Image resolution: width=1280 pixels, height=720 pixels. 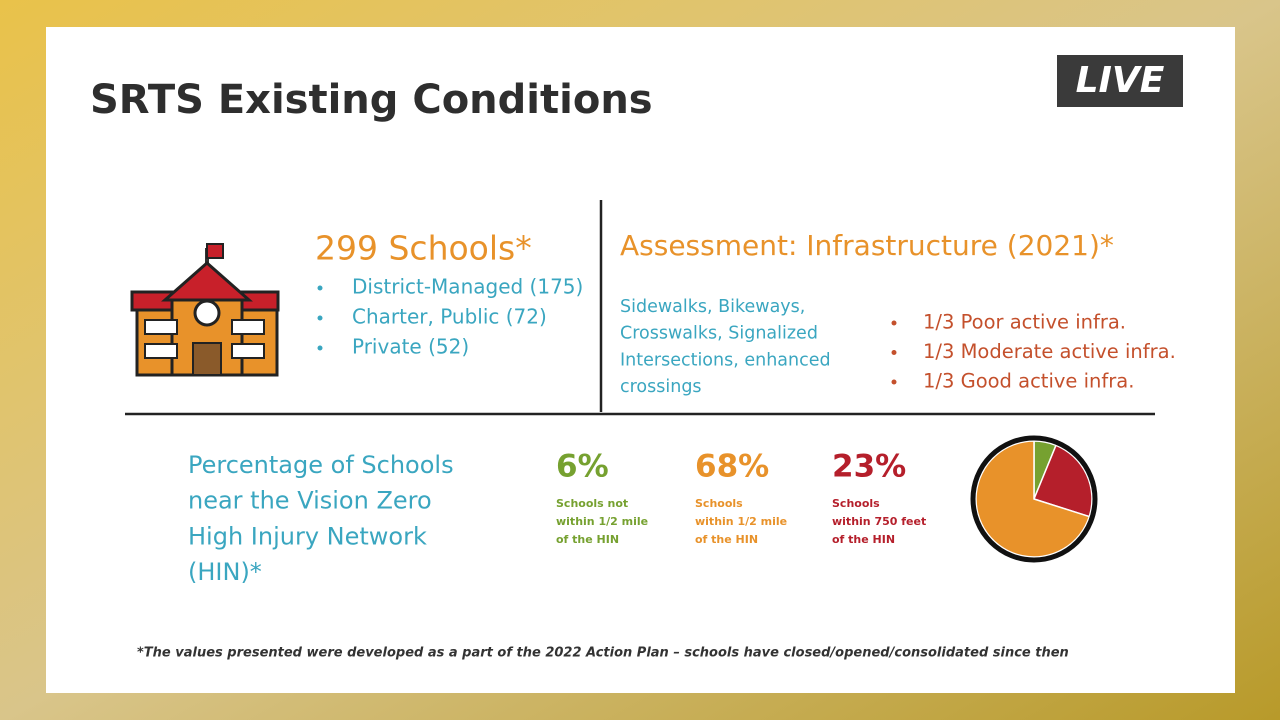 I want to click on assessment-item: 1/3 Good active infra., so click(x=1028, y=381).